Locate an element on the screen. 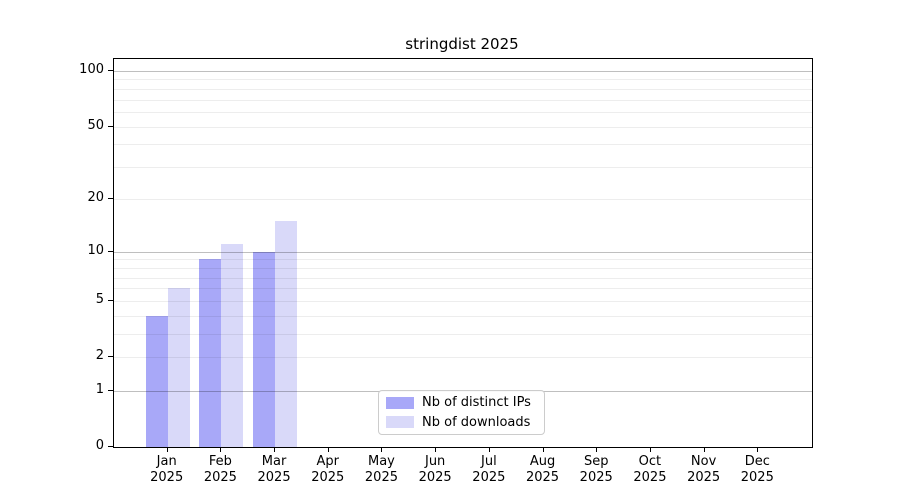 The height and width of the screenshot is (500, 900). x-tick-label-apr-2025: Apr 2025 is located at coordinates (328, 469).